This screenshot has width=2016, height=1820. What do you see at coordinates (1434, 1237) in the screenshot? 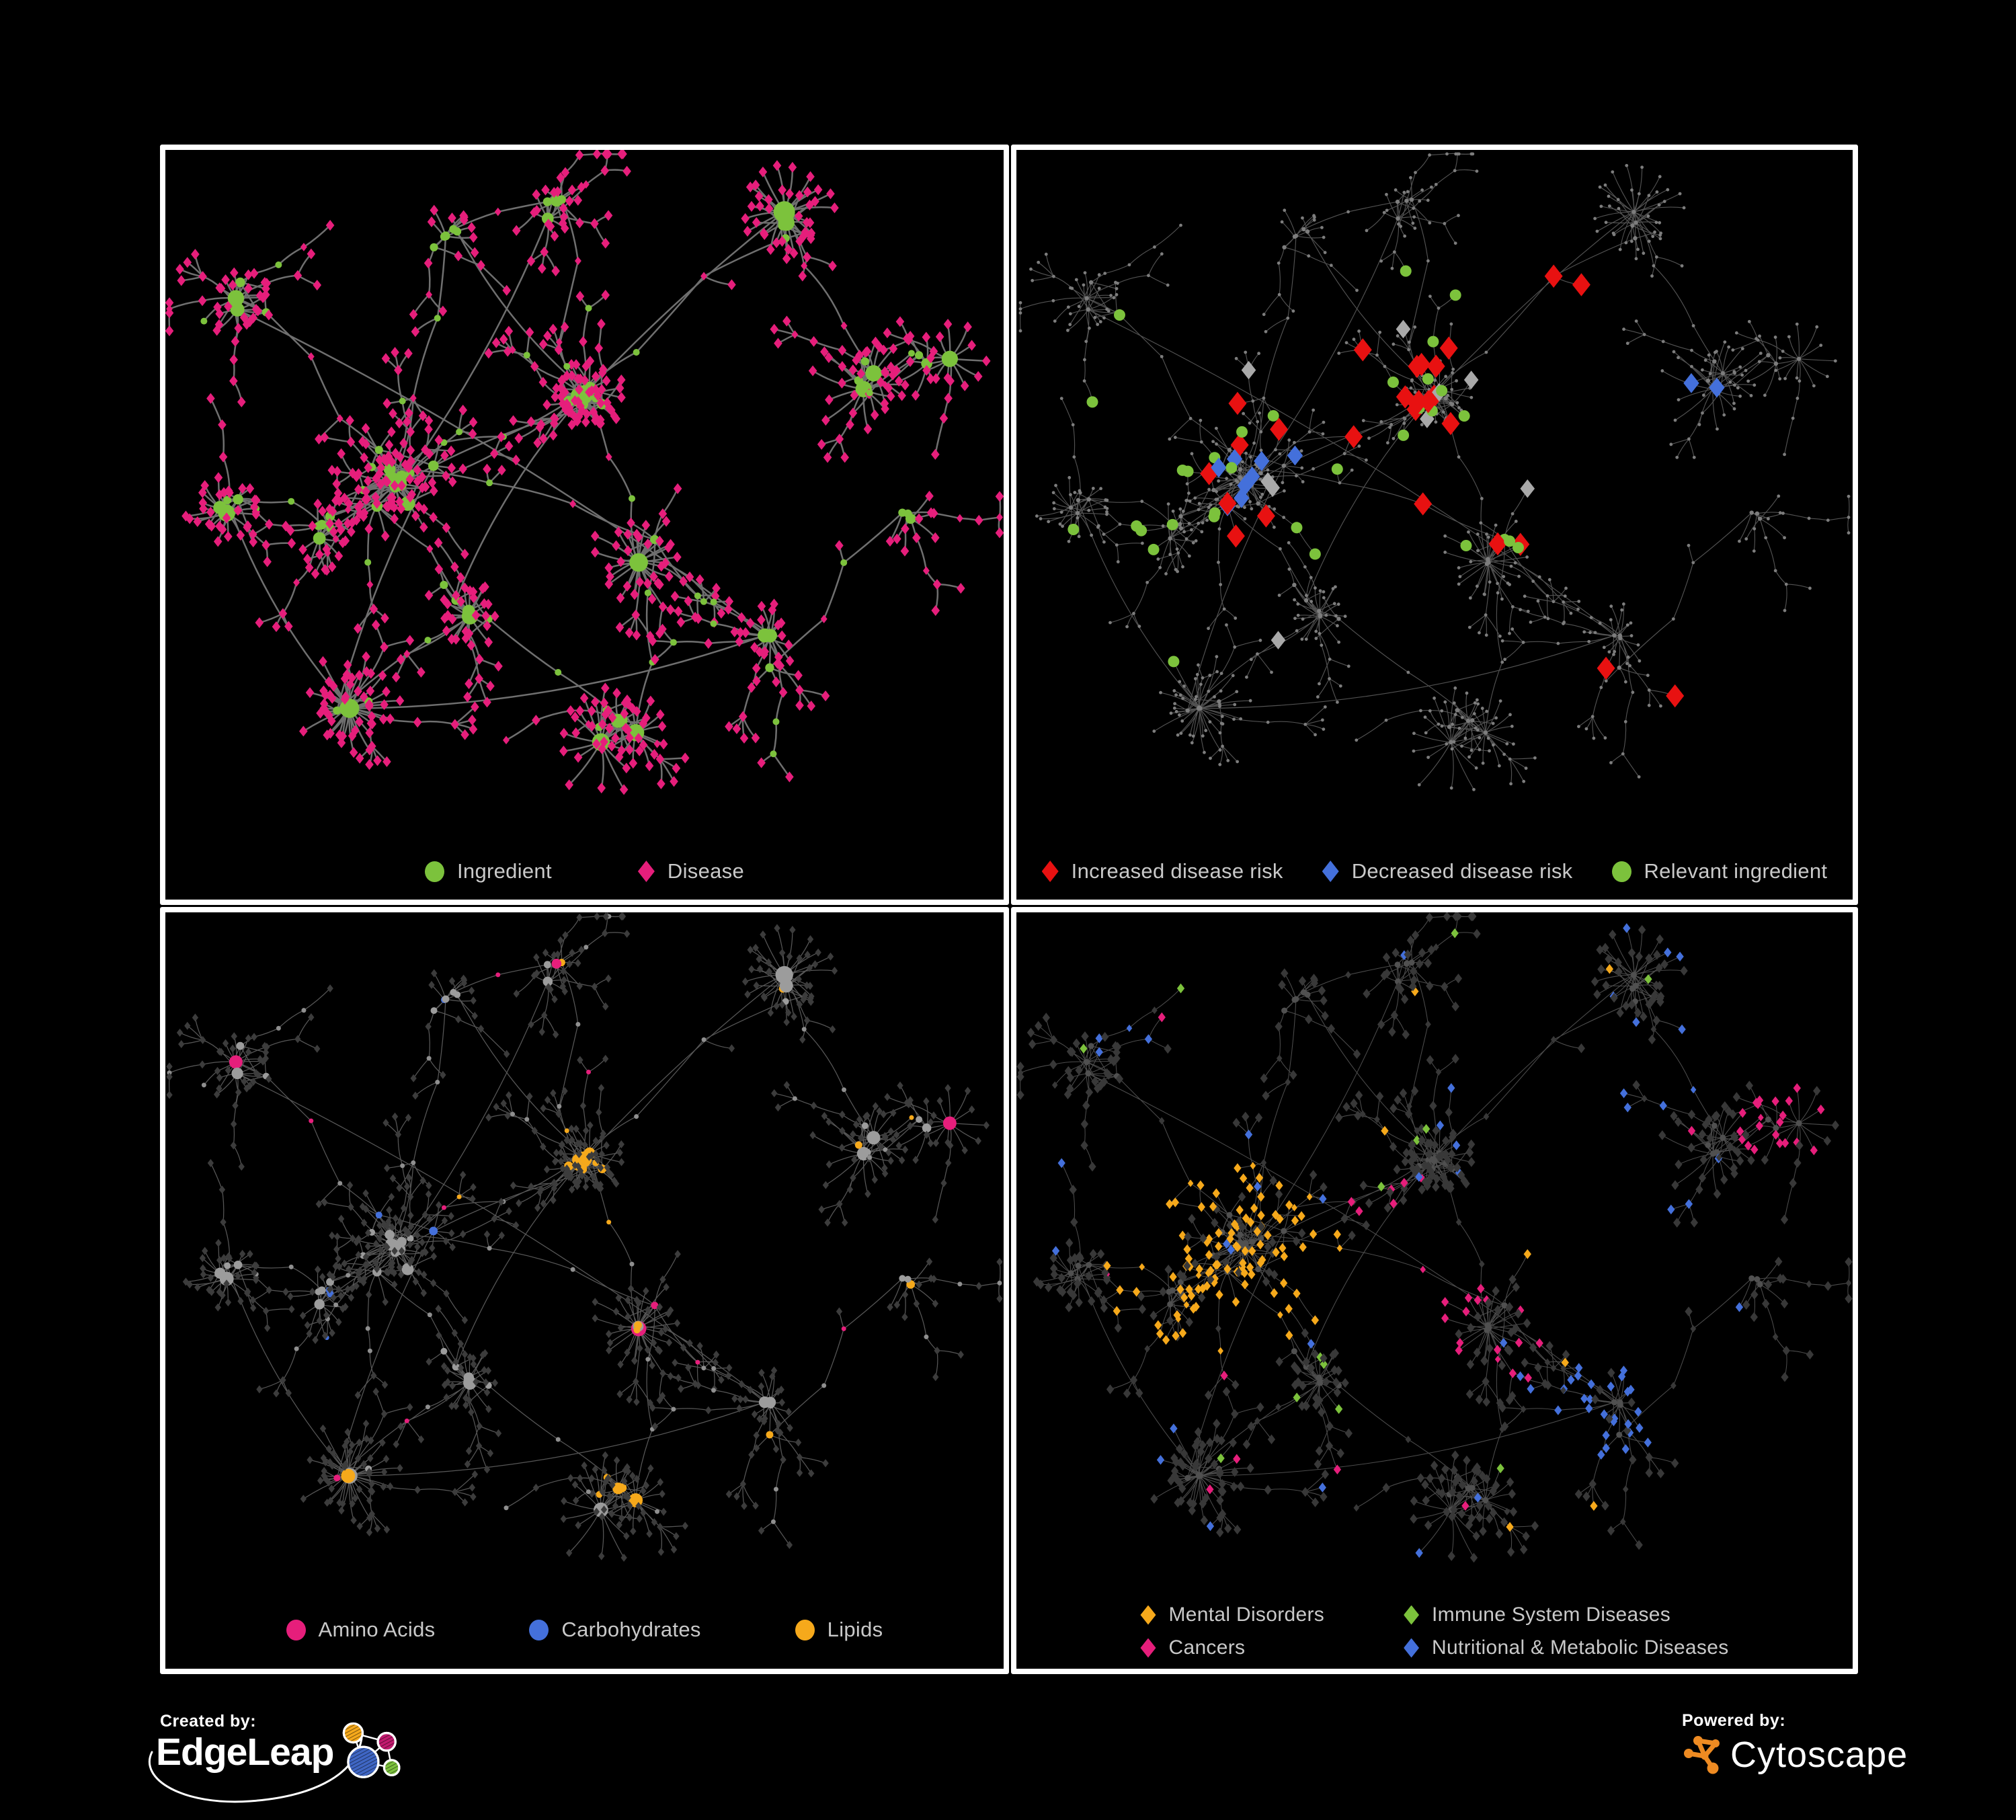
I see `network-disease-class` at bounding box center [1434, 1237].